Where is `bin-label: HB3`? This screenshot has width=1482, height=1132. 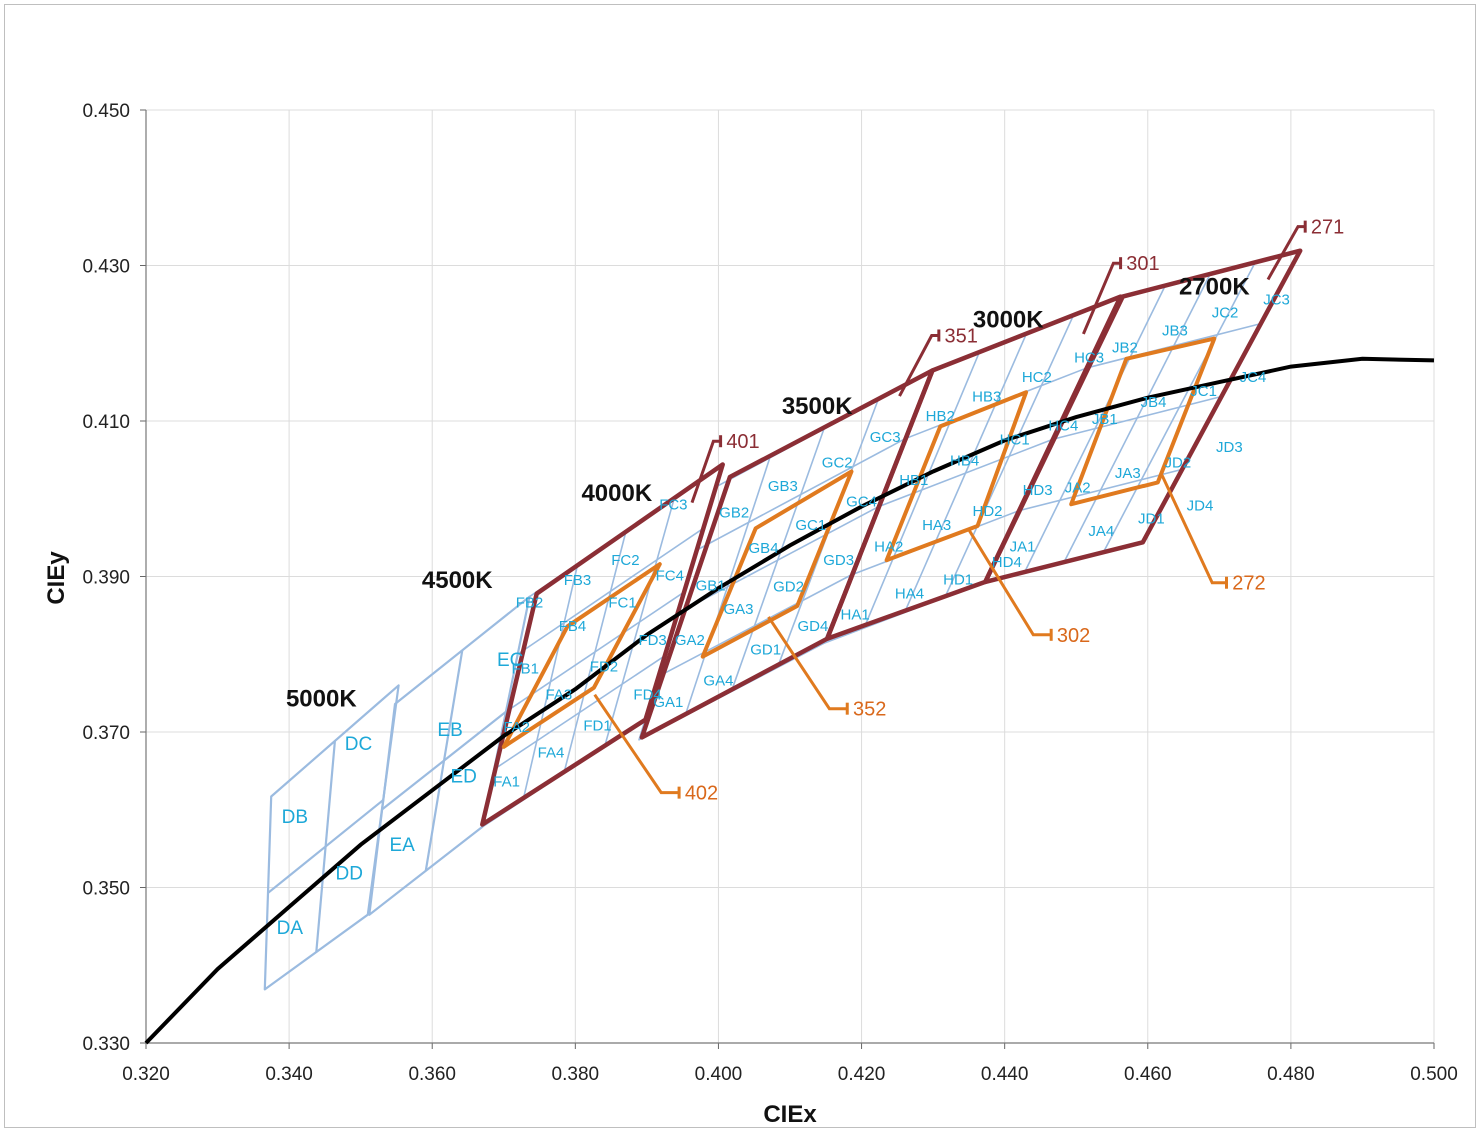
bin-label: HB3 is located at coordinates (986, 397).